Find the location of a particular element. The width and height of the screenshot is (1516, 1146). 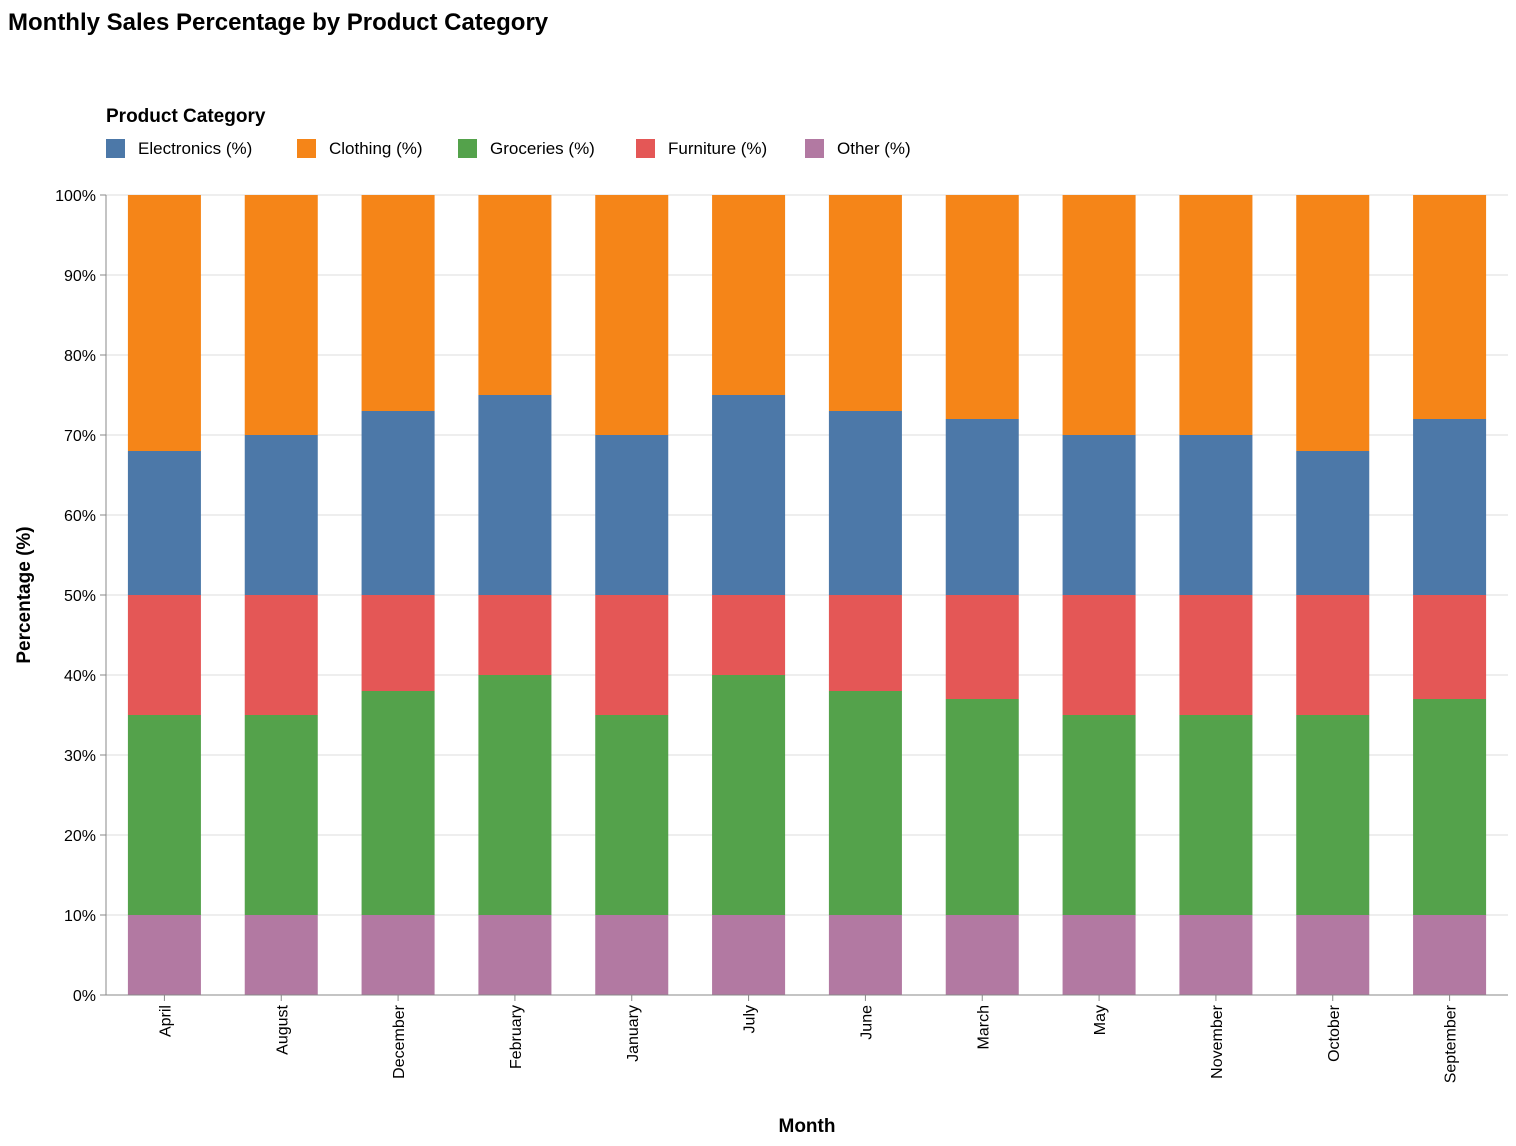

x-tick-label-october: October is located at coordinates (1334, 1033).